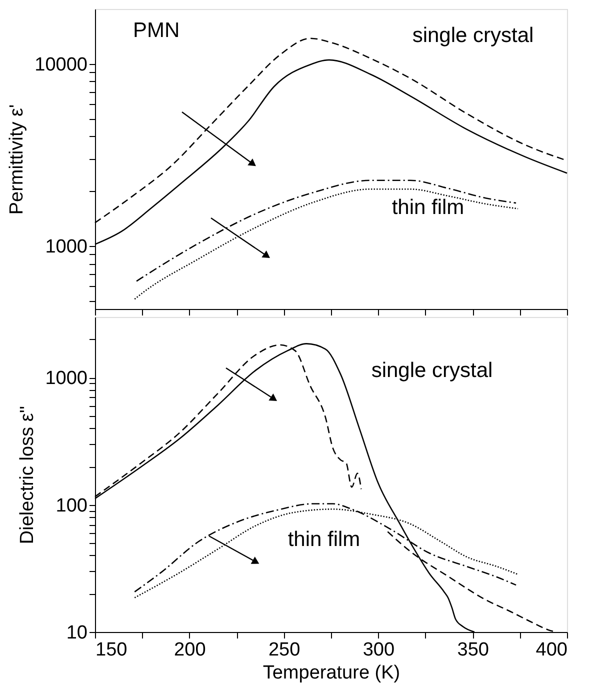 Image resolution: width=614 pixels, height=696 pixels. Describe the element at coordinates (112, 650) in the screenshot. I see `x-tick-label: 150` at that location.